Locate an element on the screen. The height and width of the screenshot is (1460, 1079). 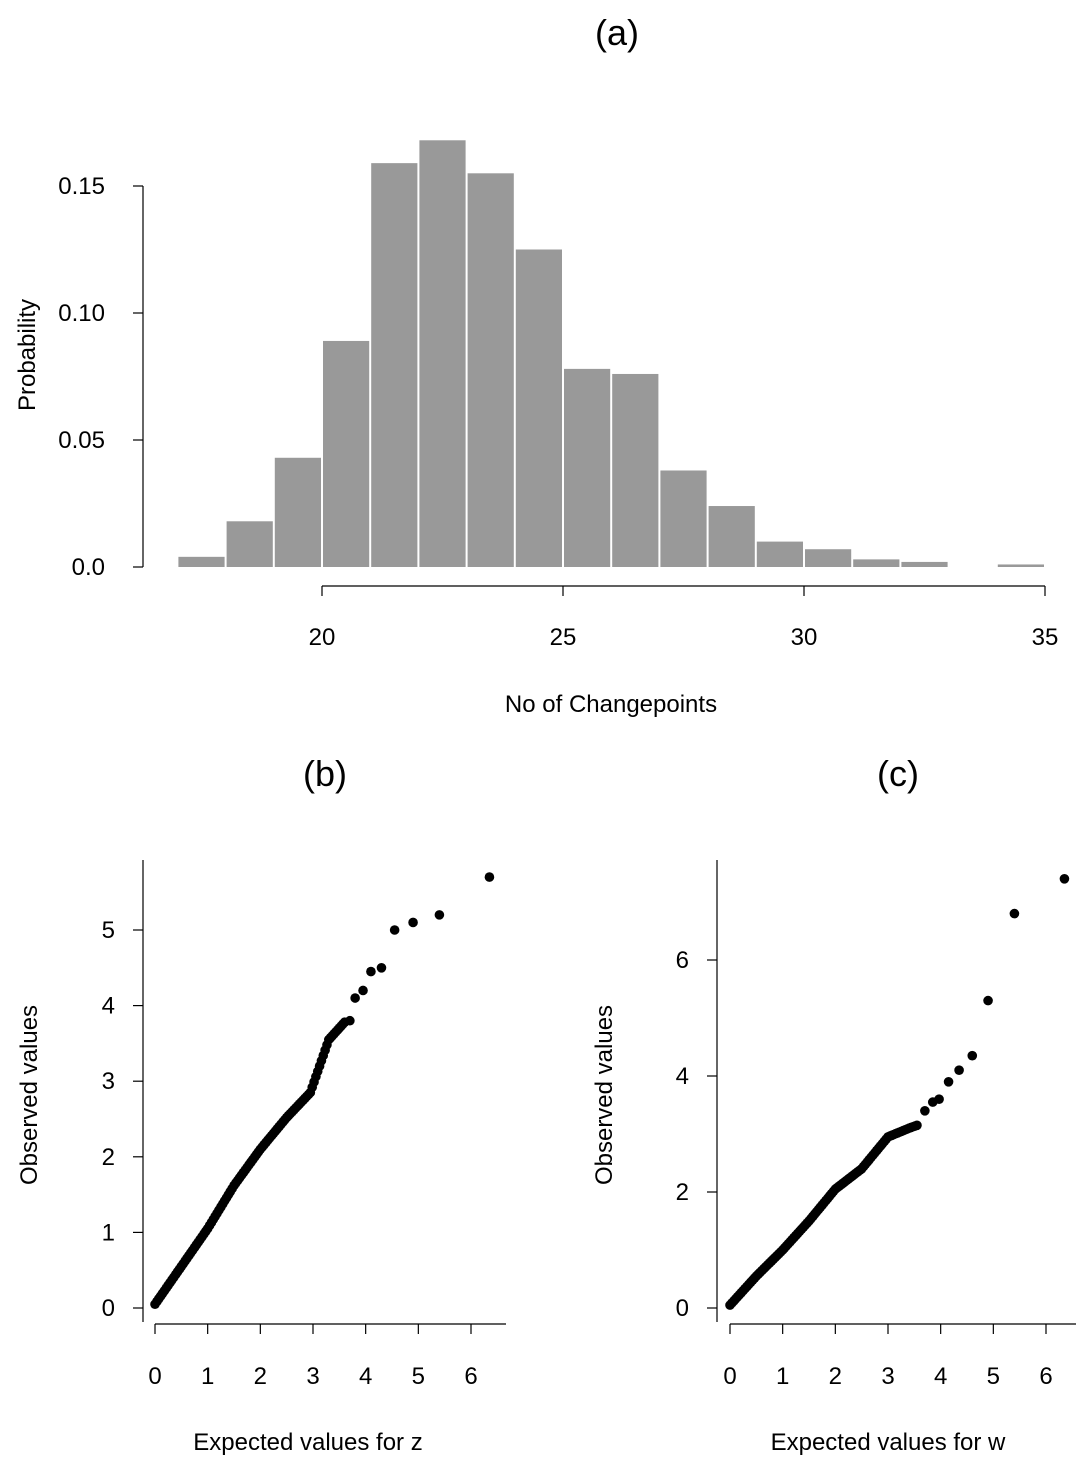
x-axis-label: Expected values for w is located at coordinates (888, 1442).